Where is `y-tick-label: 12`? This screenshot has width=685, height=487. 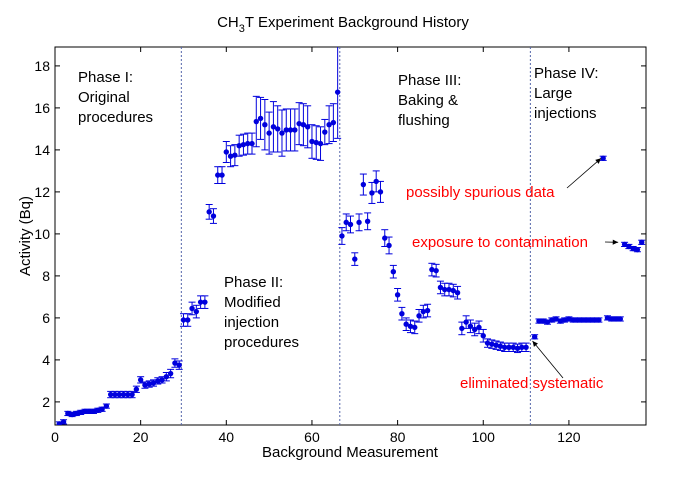 y-tick-label: 12 is located at coordinates (42, 192).